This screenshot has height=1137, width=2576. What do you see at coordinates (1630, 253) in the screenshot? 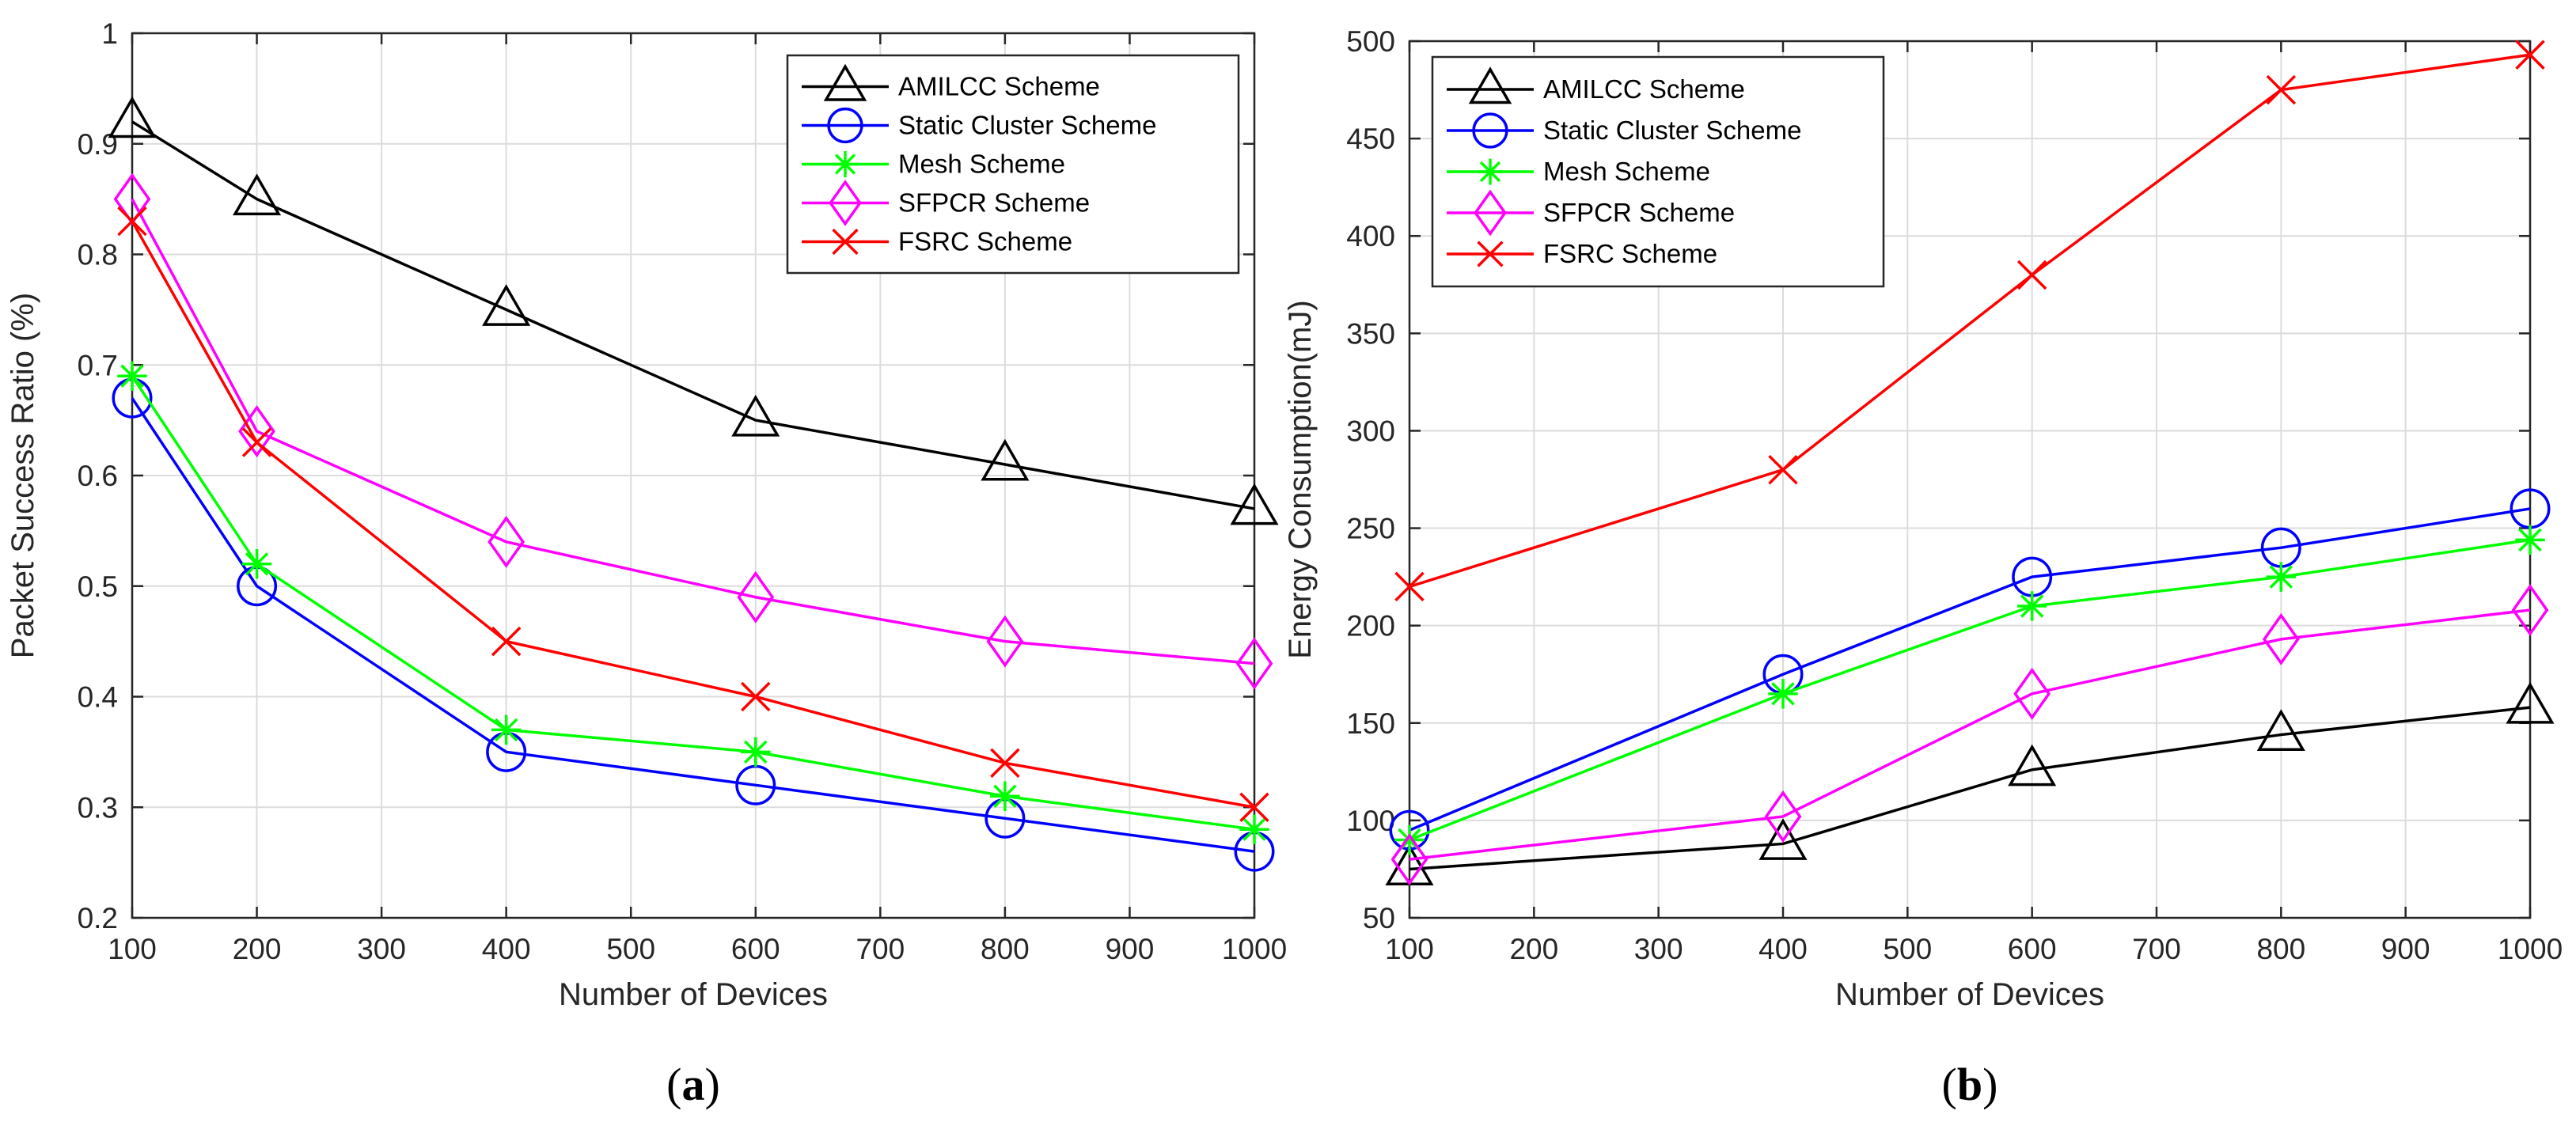
I see `legend-label: FSRC Scheme` at bounding box center [1630, 253].